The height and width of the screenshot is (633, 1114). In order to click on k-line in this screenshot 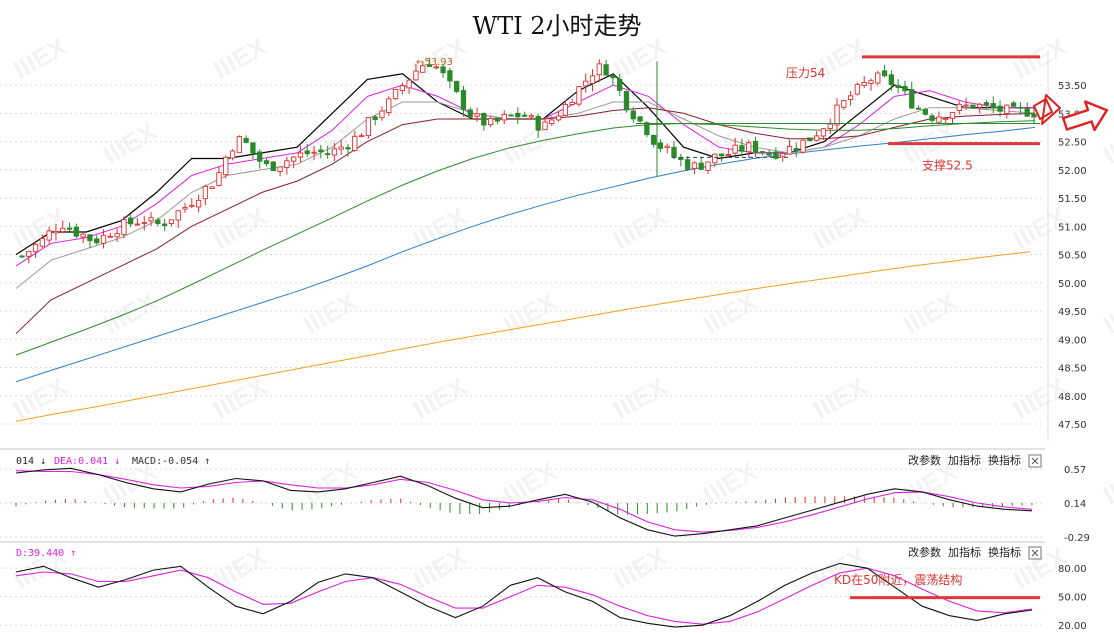, I will do `click(524, 595)`.